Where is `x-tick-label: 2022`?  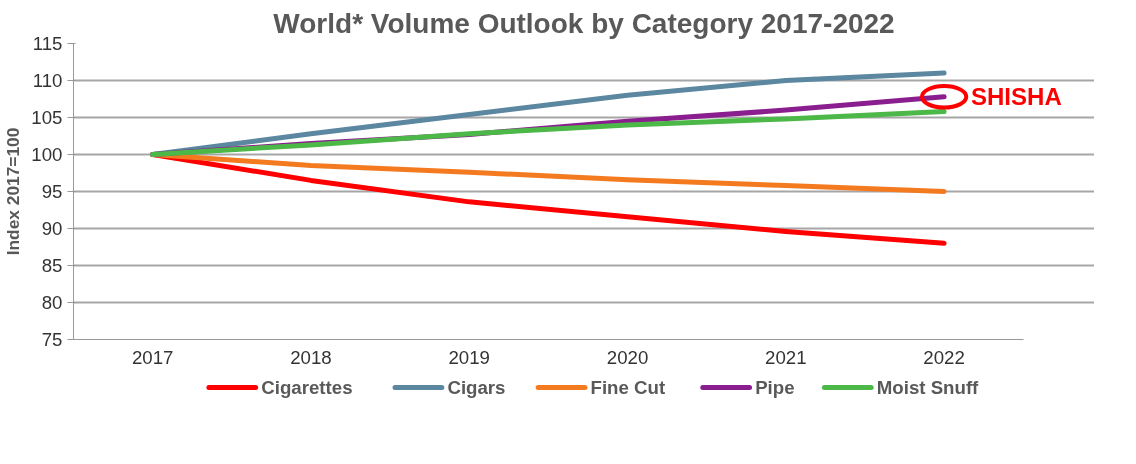 x-tick-label: 2022 is located at coordinates (944, 357).